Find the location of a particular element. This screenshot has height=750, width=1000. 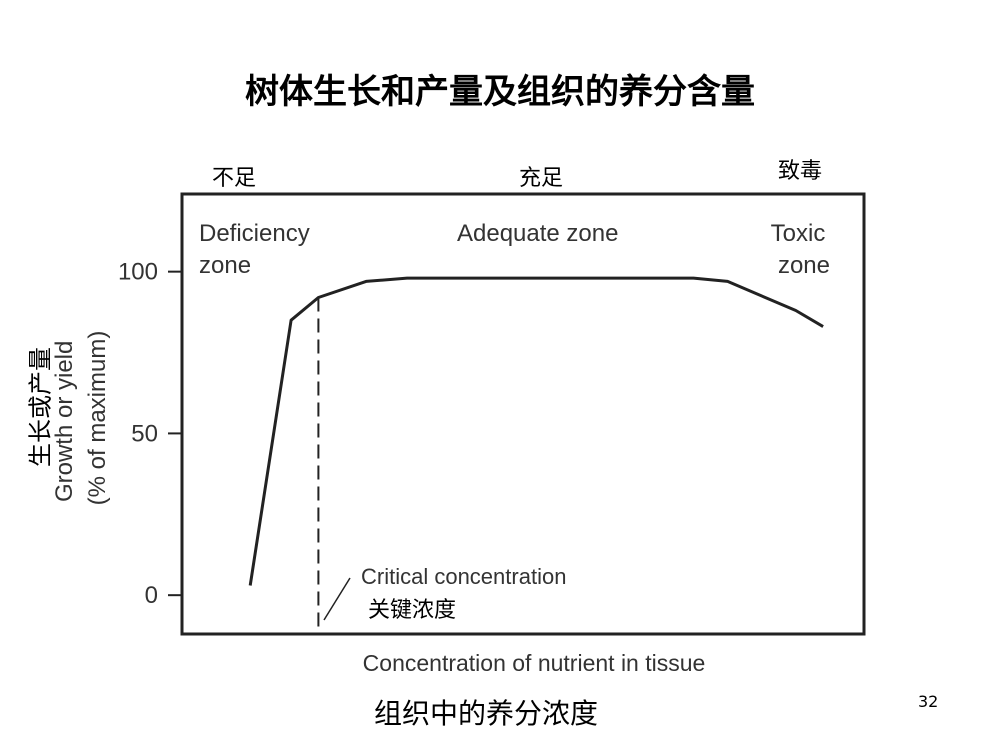

slide-title: 树体生长和产量及组织的养分含量 is located at coordinates (500, 92).